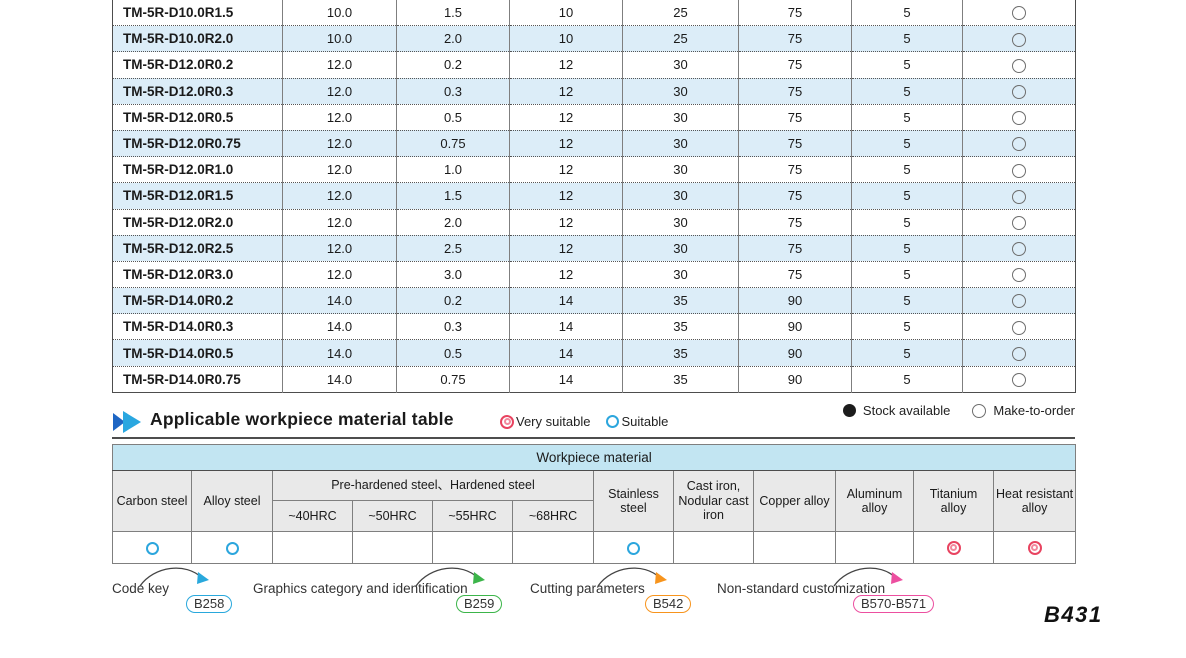  What do you see at coordinates (453, 65) in the screenshot?
I see `spec-value-cell: 0.2` at bounding box center [453, 65].